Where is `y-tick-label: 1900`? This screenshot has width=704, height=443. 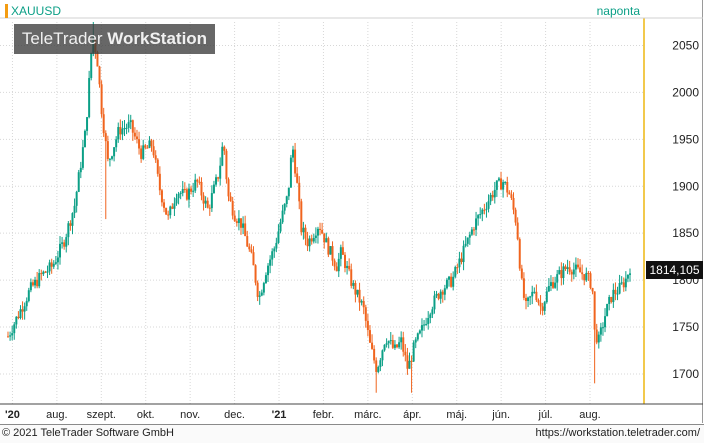
y-tick-label: 1900 is located at coordinates (685, 186).